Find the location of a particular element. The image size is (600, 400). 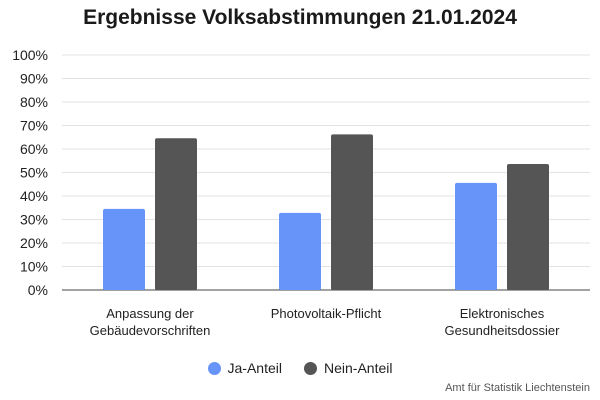

y-tick-label: 70% is located at coordinates (34, 126).